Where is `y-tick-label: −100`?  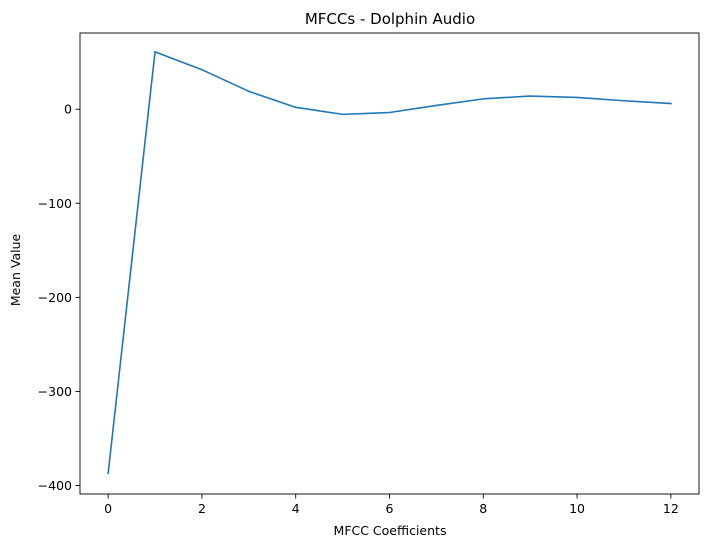
y-tick-label: −100 is located at coordinates (55, 203).